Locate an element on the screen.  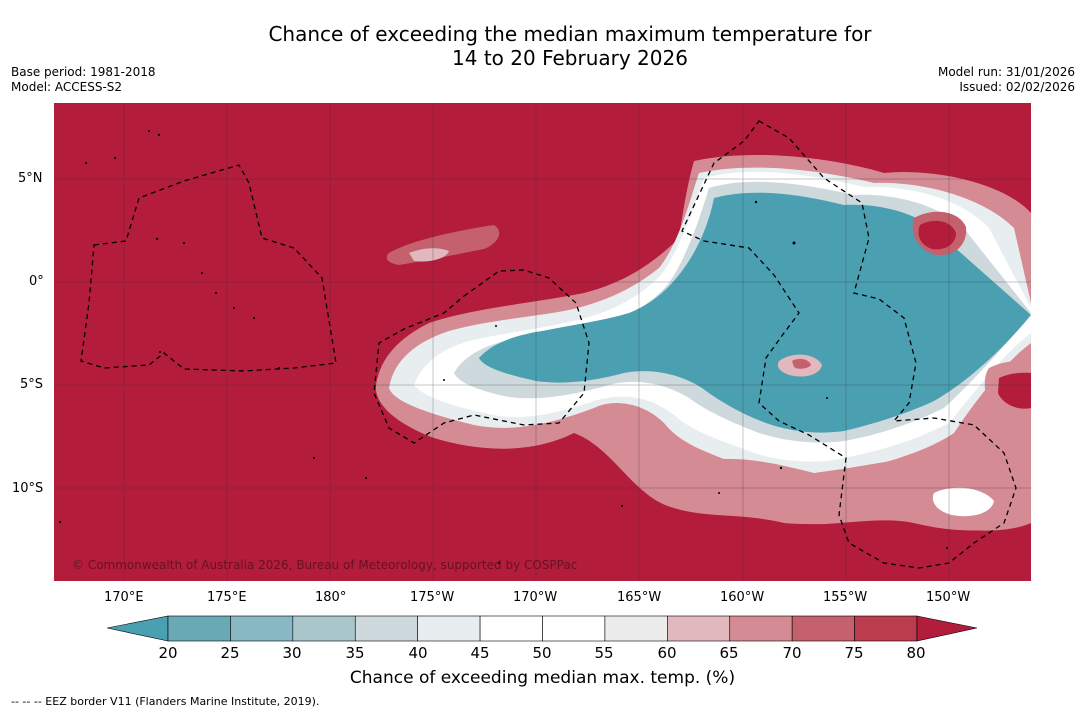
colorbar-extend-above is located at coordinates (947, 628).